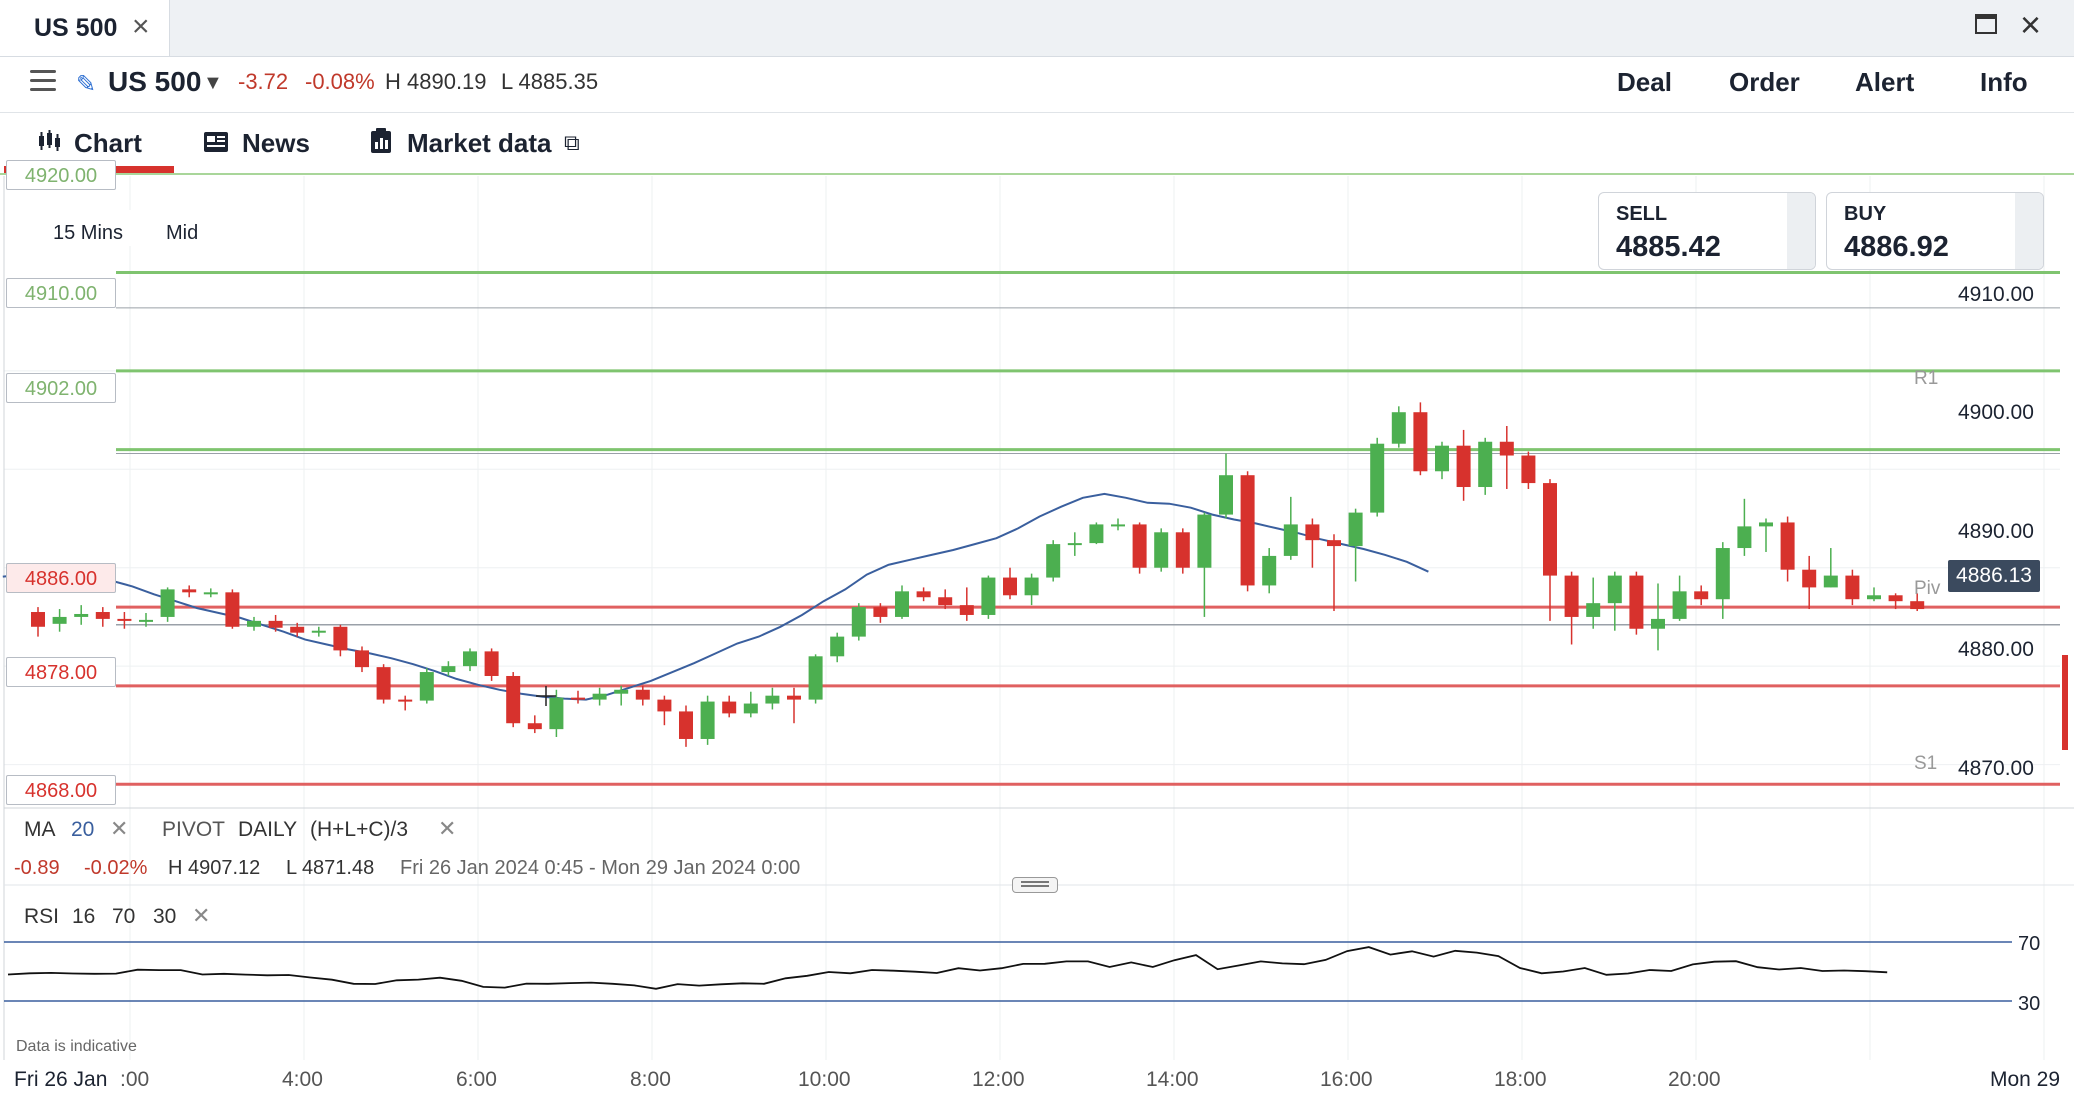 Image resolution: width=2074 pixels, height=1094 pixels. What do you see at coordinates (263, 81) in the screenshot?
I see `price-change: -3.72` at bounding box center [263, 81].